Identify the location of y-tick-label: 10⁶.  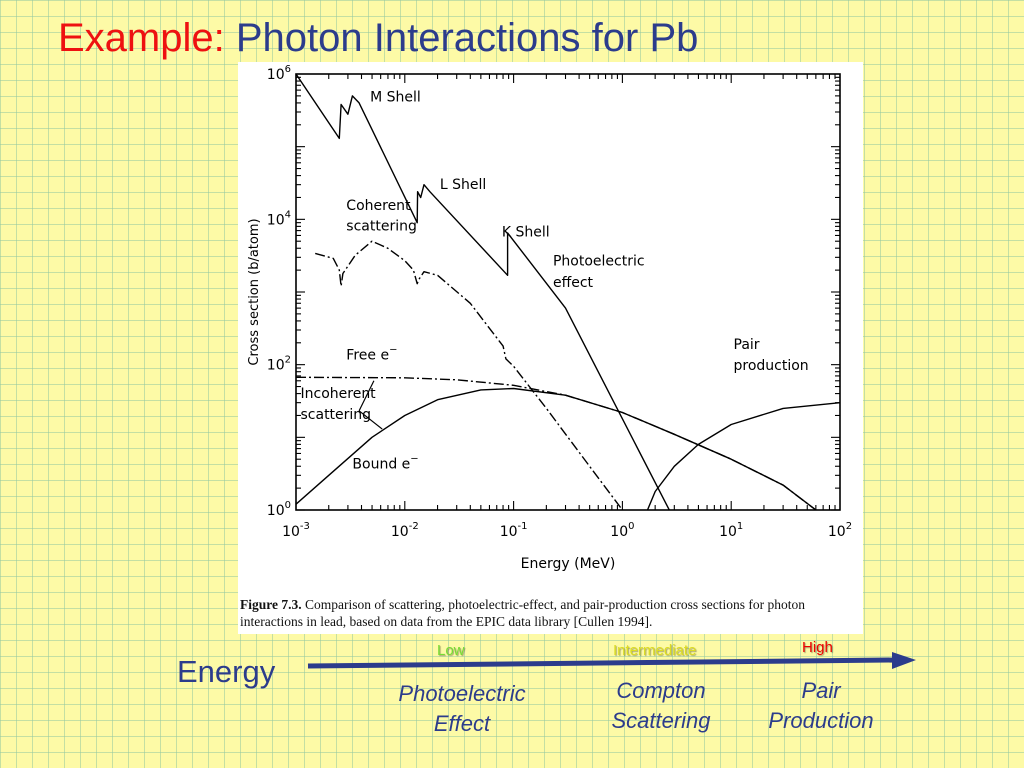
(279, 73).